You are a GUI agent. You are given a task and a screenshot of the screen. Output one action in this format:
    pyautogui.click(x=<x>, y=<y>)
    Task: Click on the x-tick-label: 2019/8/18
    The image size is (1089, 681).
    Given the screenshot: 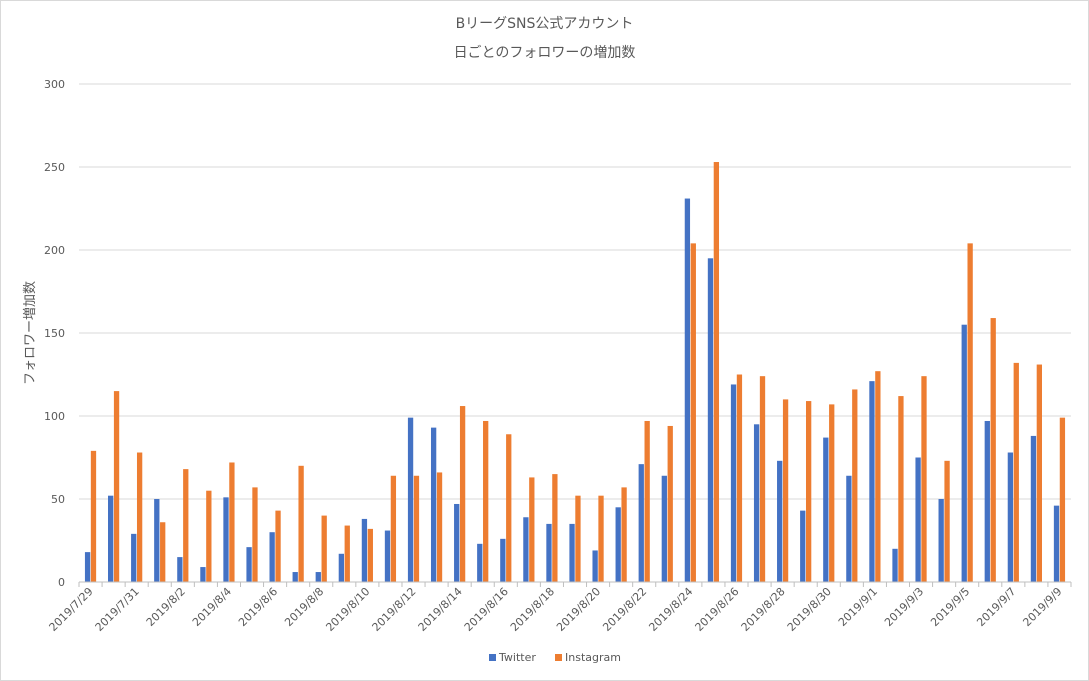 What is the action you would take?
    pyautogui.click(x=532, y=609)
    